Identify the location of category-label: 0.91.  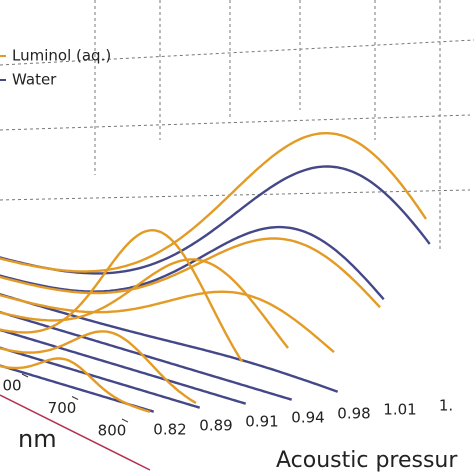
(261, 422).